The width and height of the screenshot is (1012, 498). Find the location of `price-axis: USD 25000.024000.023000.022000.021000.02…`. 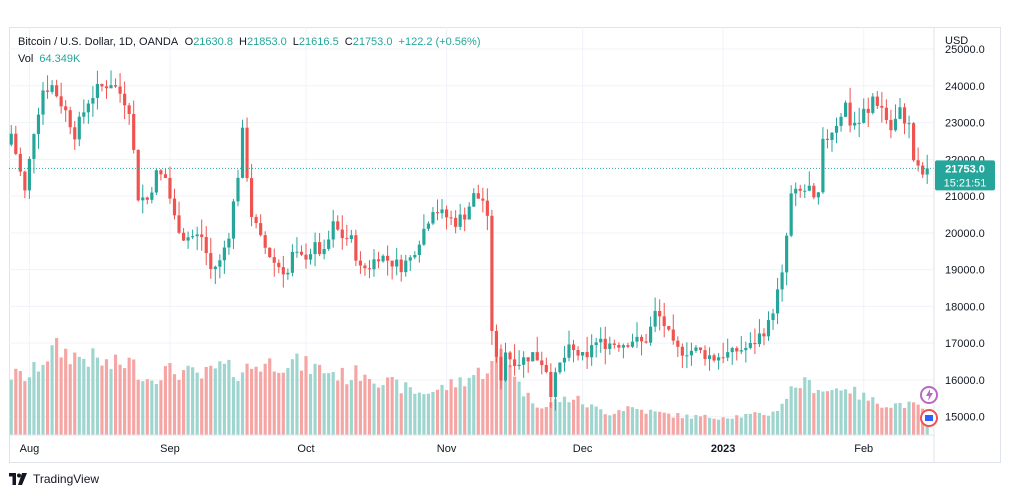

price-axis: USD 25000.024000.023000.022000.021000.02… is located at coordinates (959, 245).